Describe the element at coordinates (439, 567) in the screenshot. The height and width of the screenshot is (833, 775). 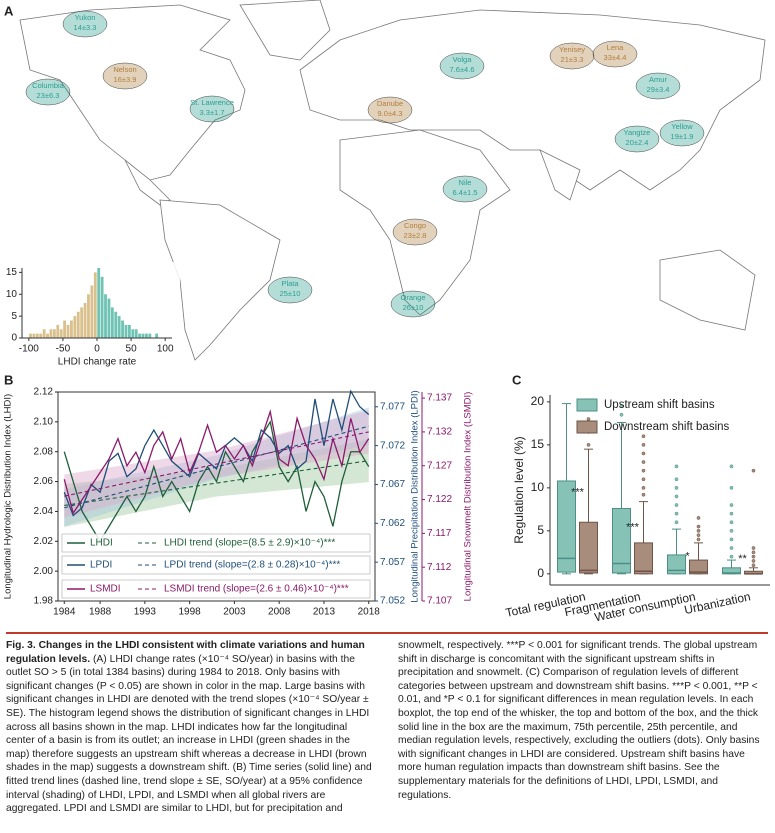
I see `y-tick-label: 7.112` at that location.